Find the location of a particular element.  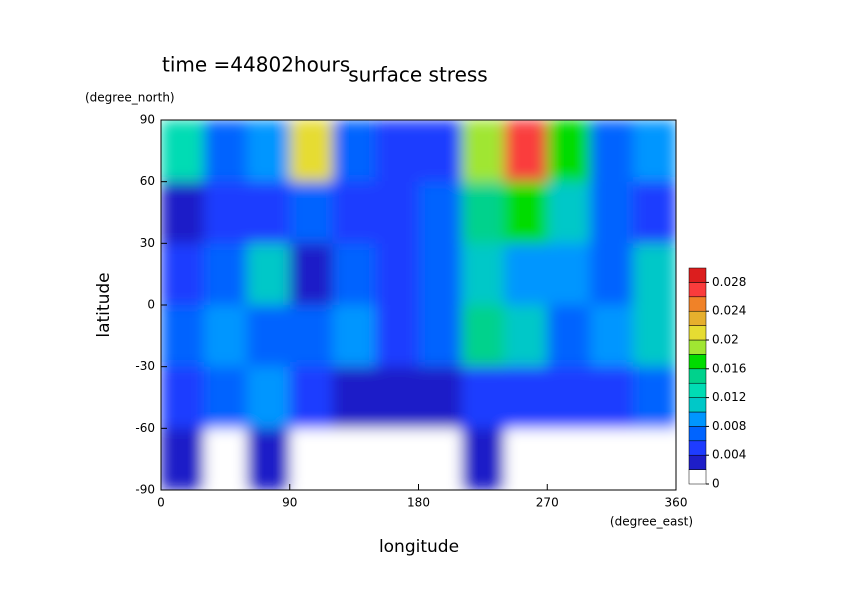

y-tick-label: 30 is located at coordinates (147, 243).